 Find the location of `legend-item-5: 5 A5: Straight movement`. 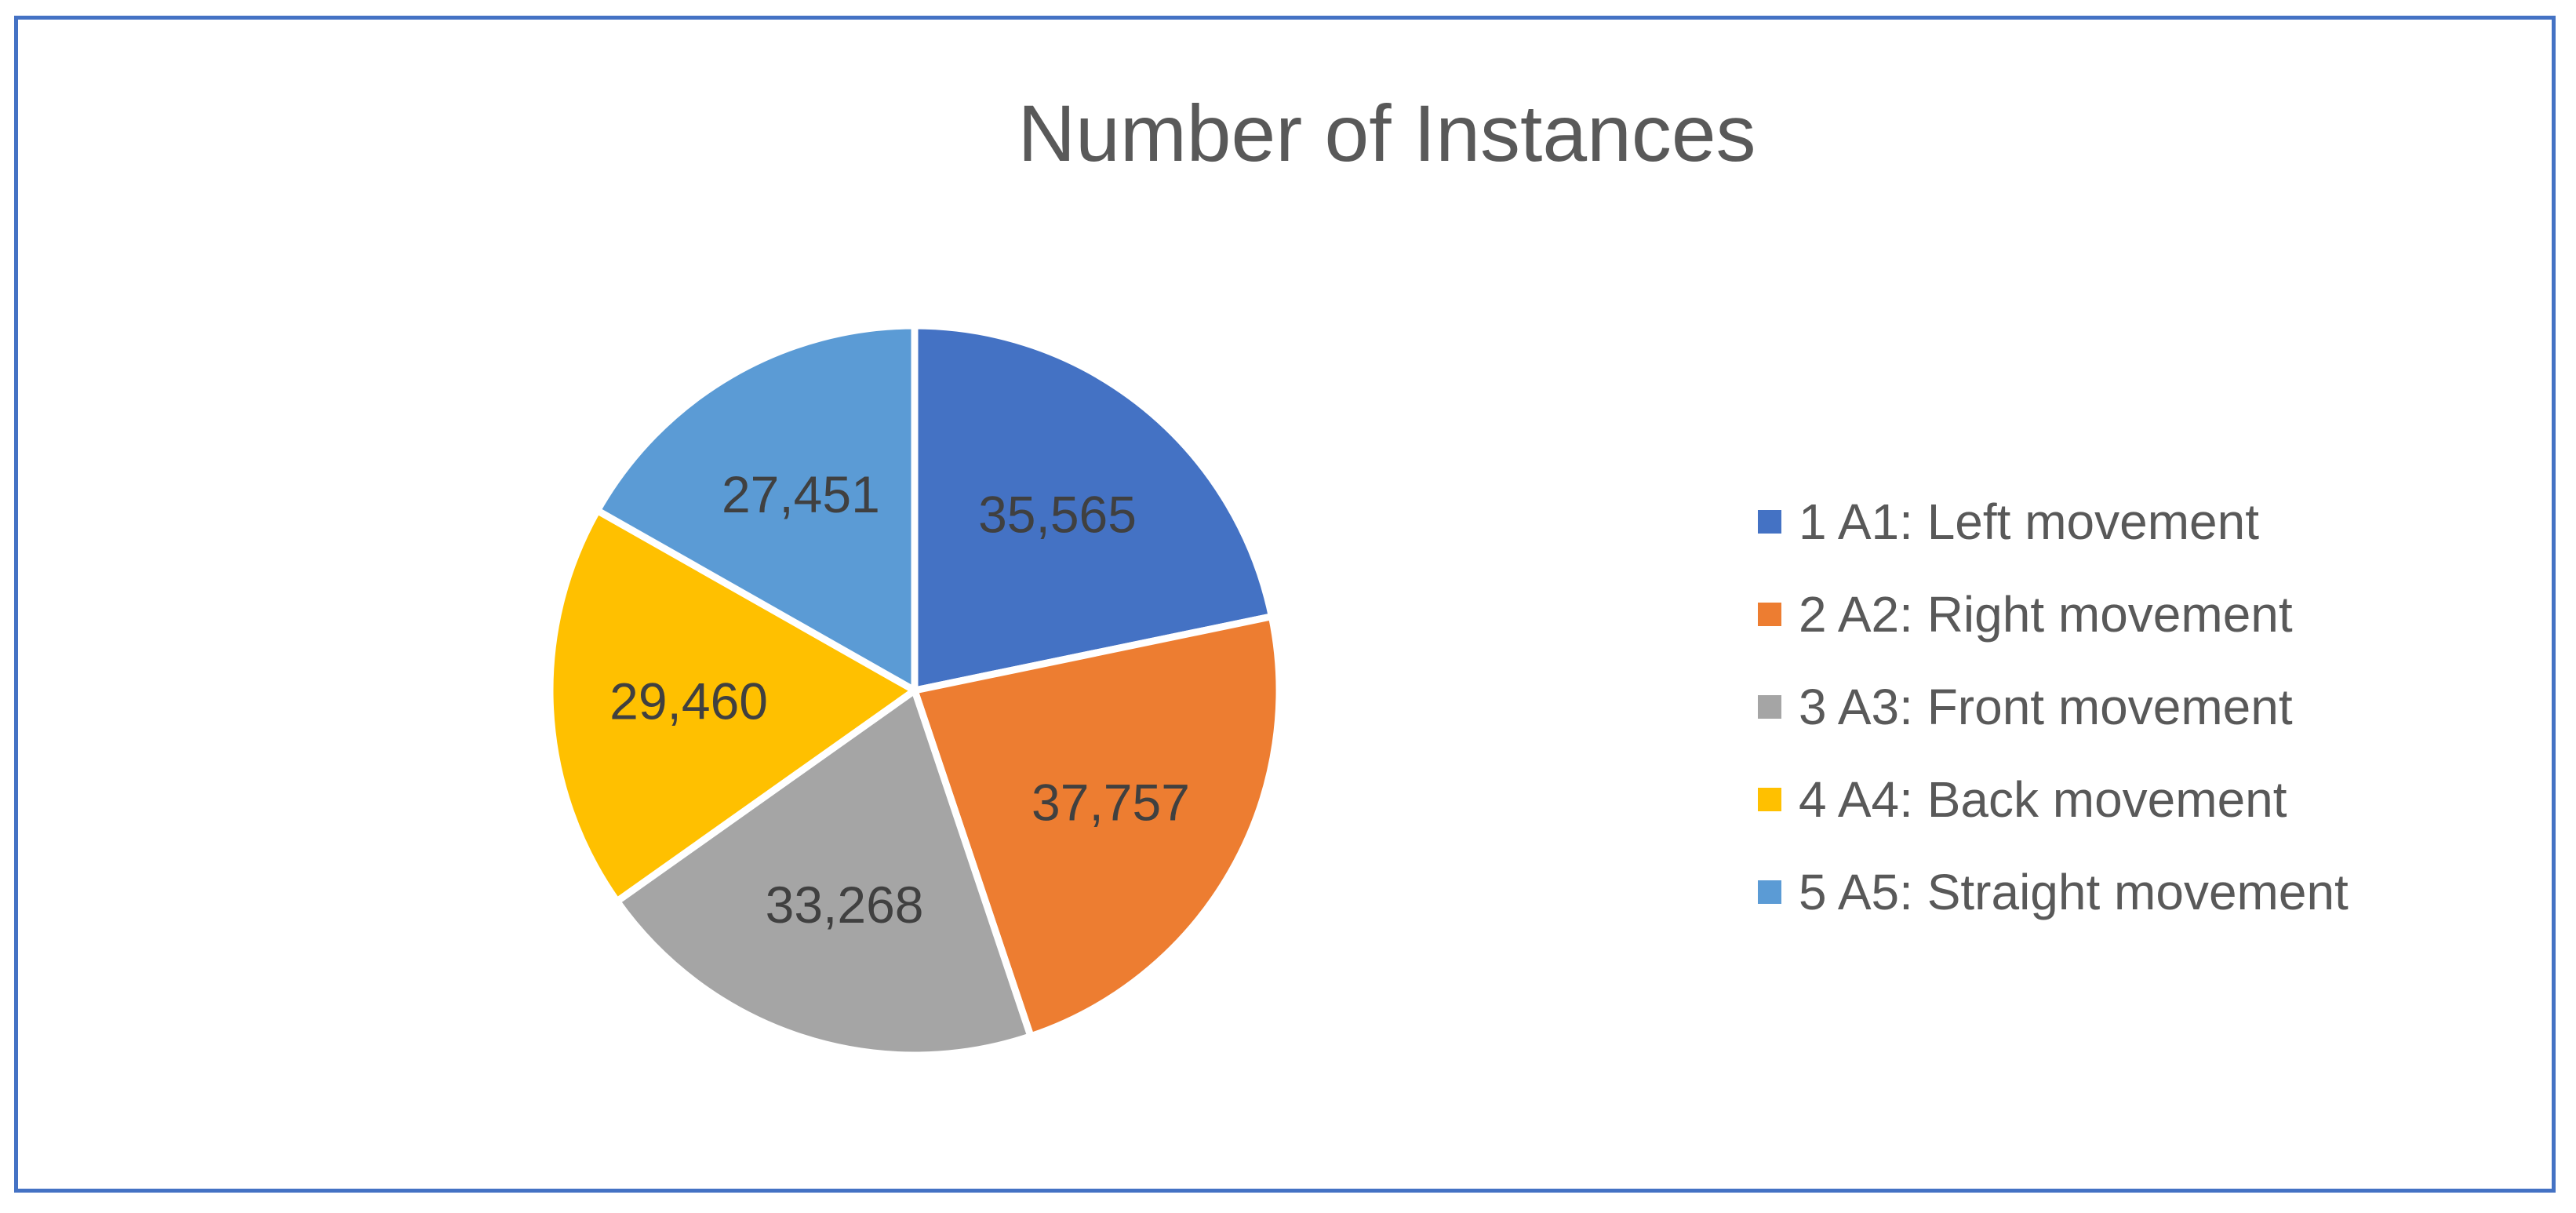

legend-item-5: 5 A5: Straight movement is located at coordinates (2053, 892).